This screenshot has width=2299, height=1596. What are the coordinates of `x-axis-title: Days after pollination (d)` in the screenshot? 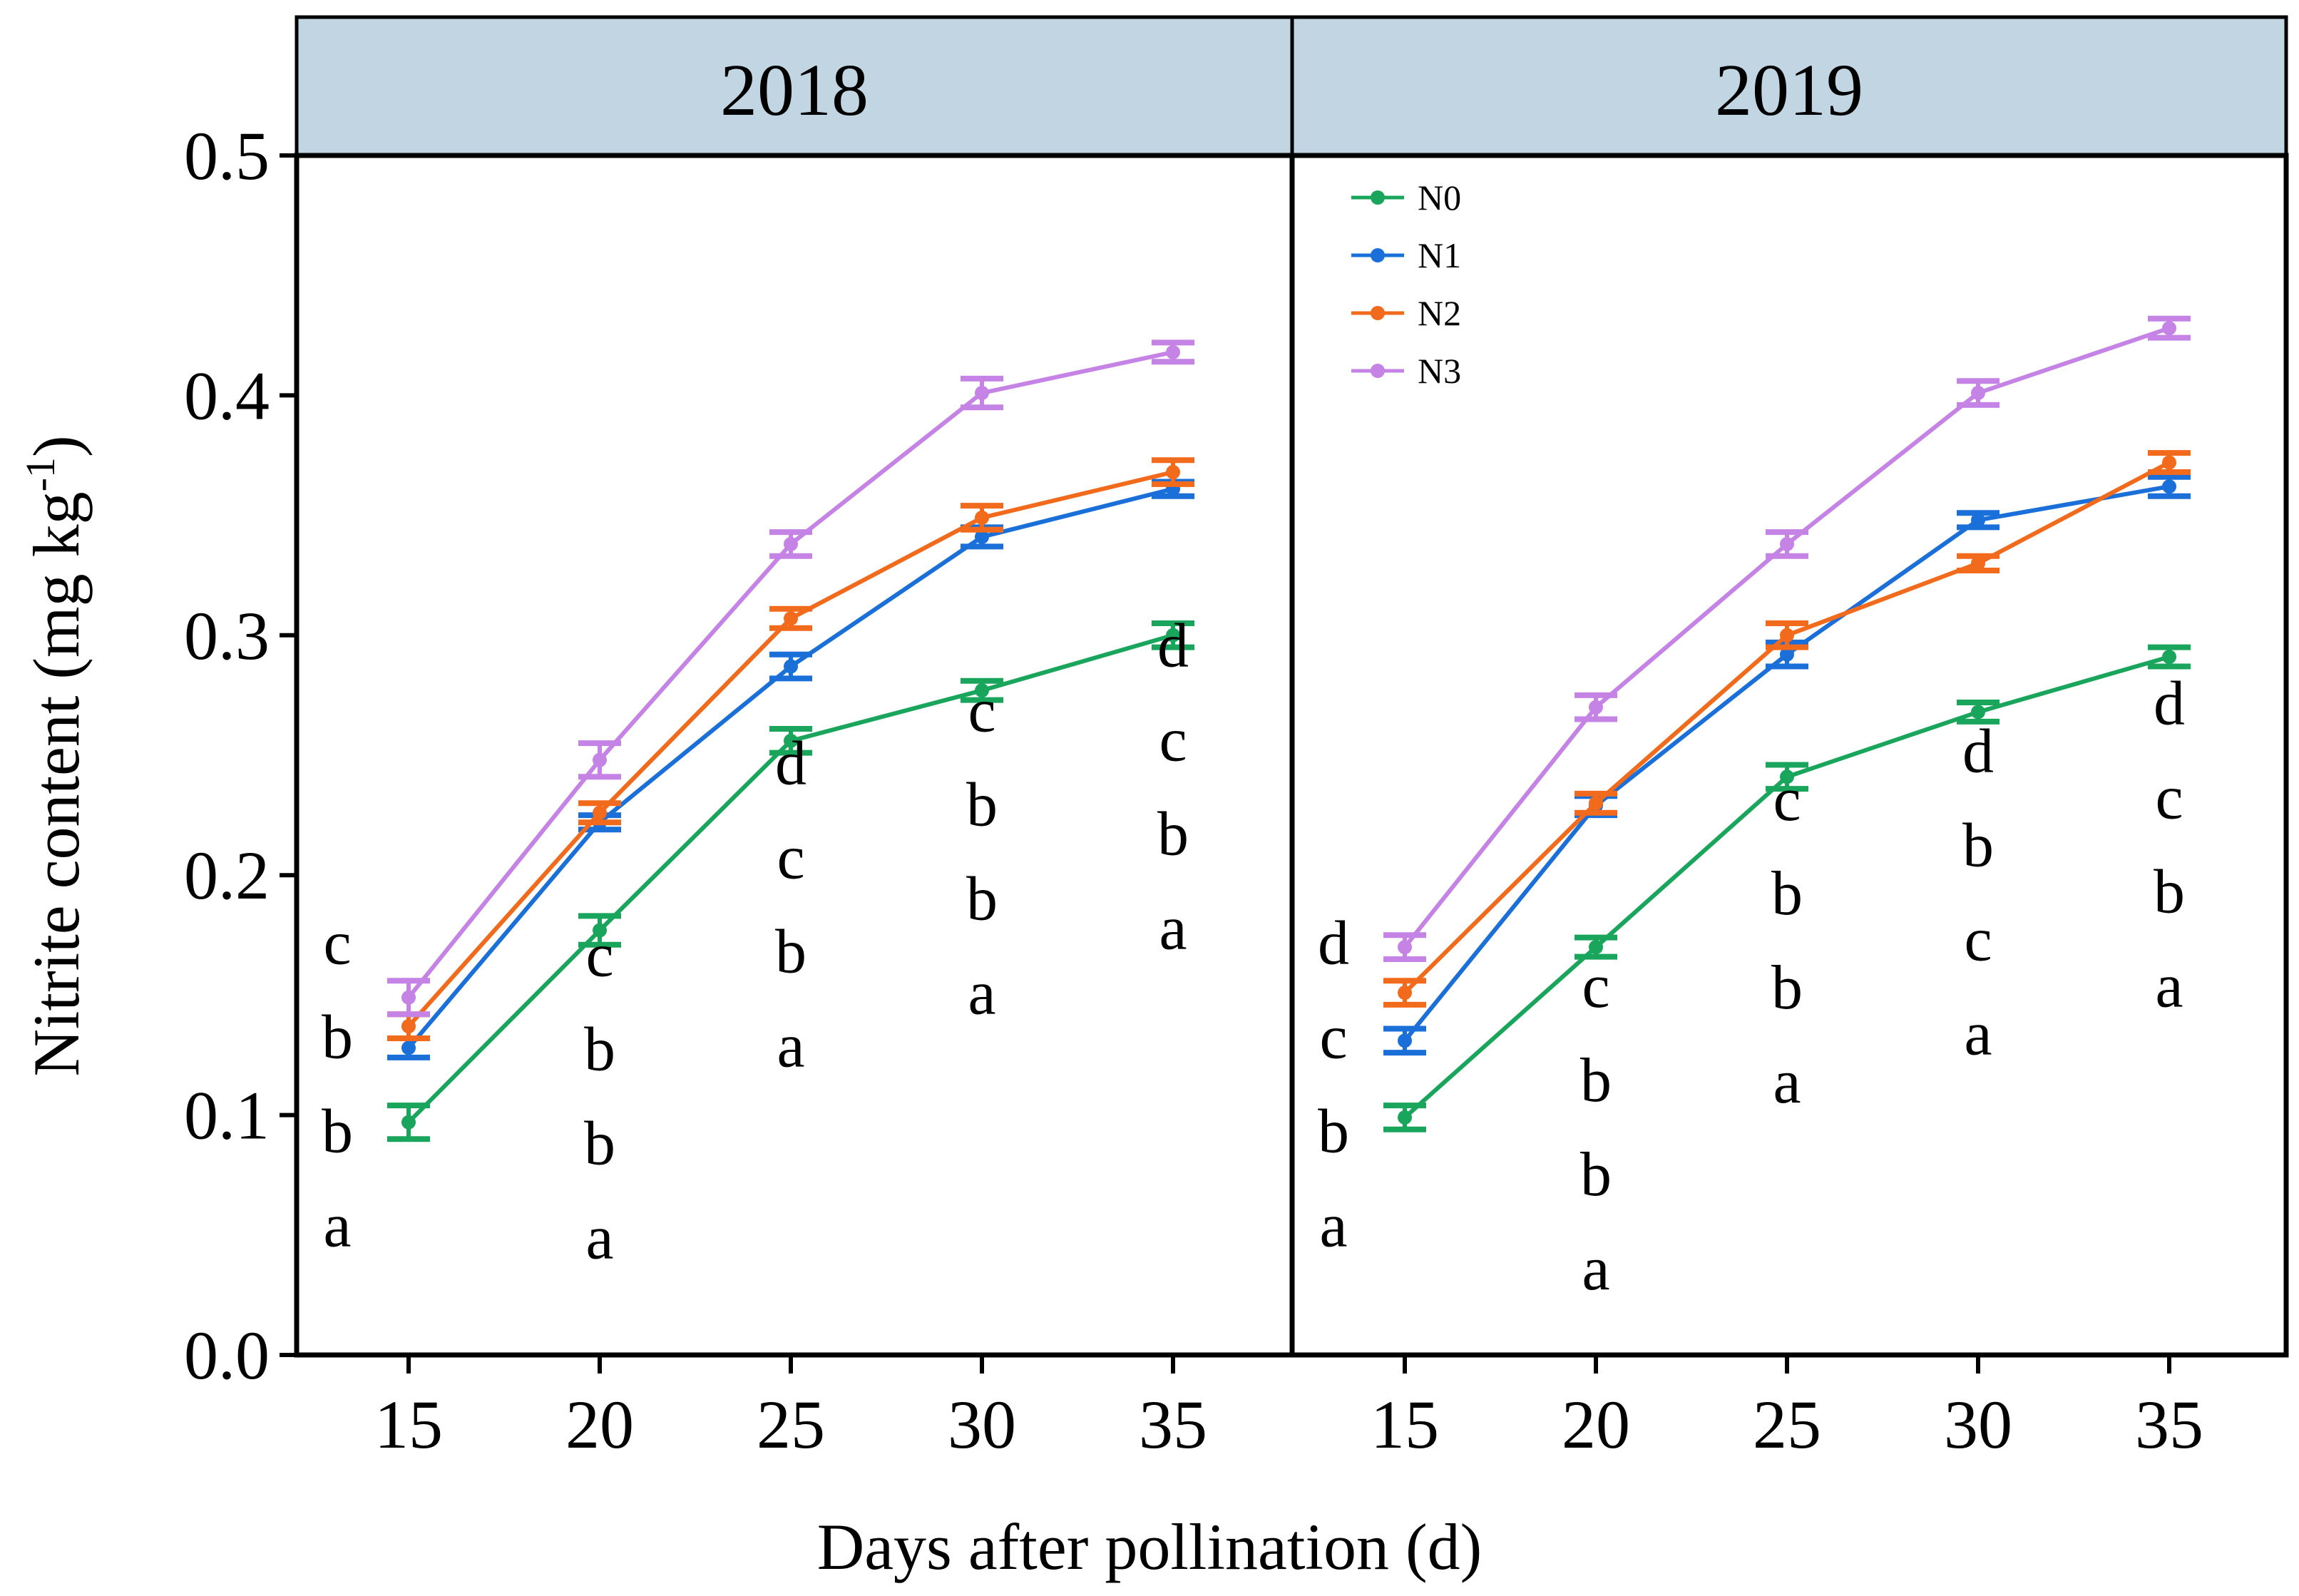 It's located at (1150, 1547).